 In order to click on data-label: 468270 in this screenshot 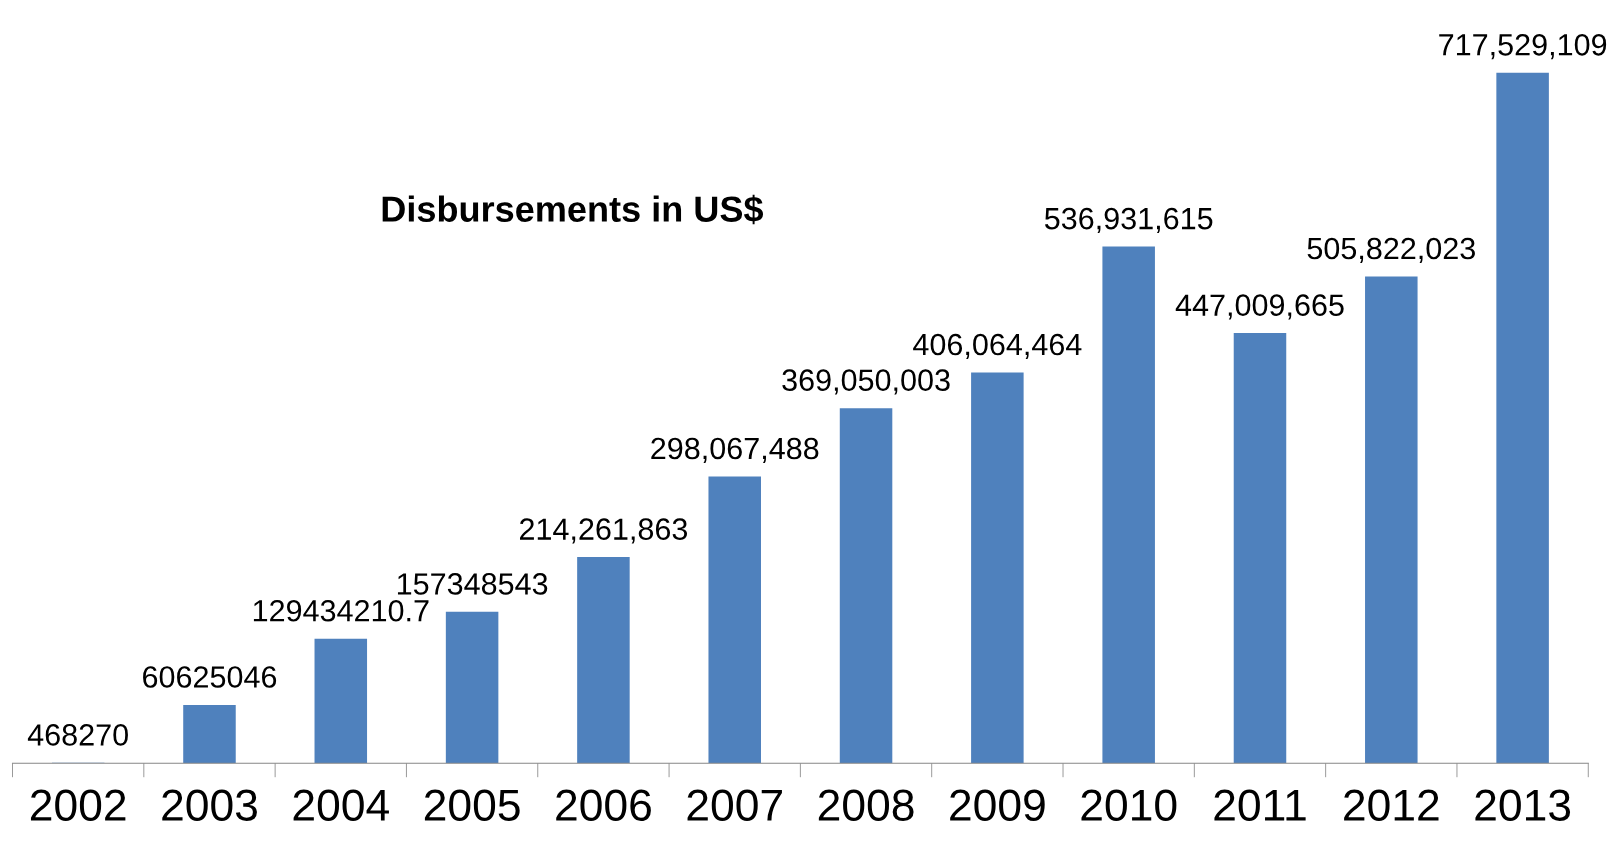, I will do `click(77, 735)`.